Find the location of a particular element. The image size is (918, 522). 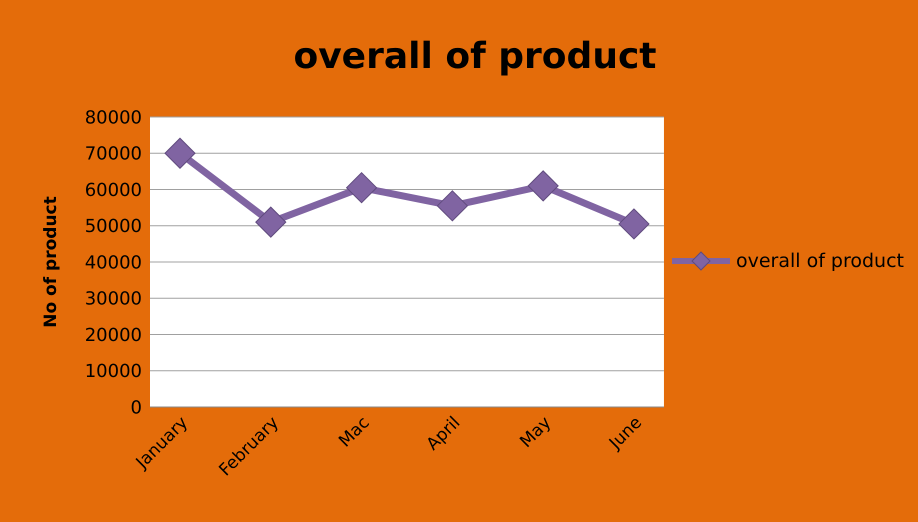

y-tick-label: 20000 is located at coordinates (113, 335).